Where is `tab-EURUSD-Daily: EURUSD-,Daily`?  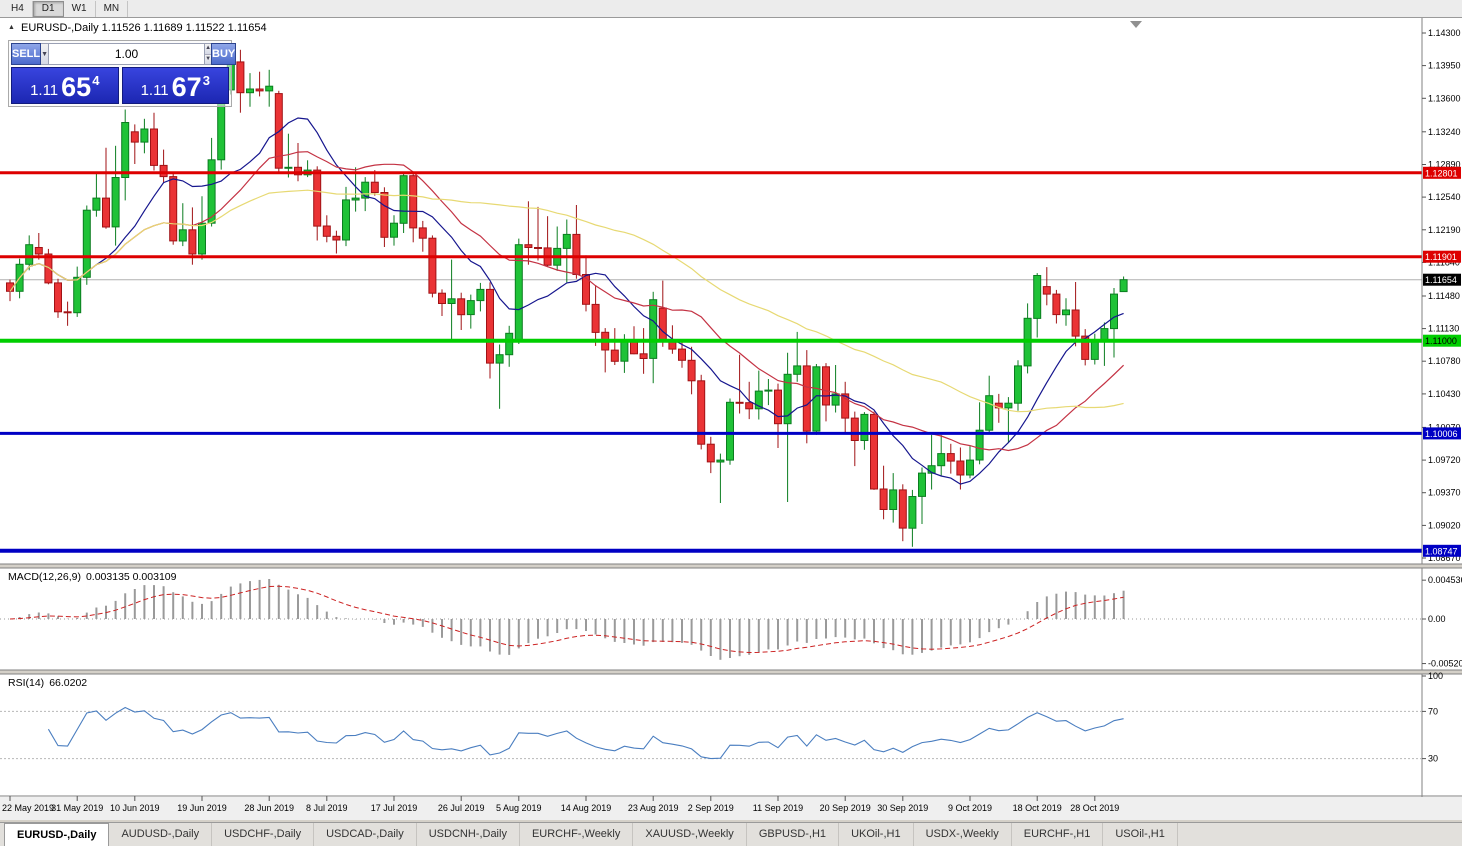 tab-EURUSD-Daily: EURUSD-,Daily is located at coordinates (57, 834).